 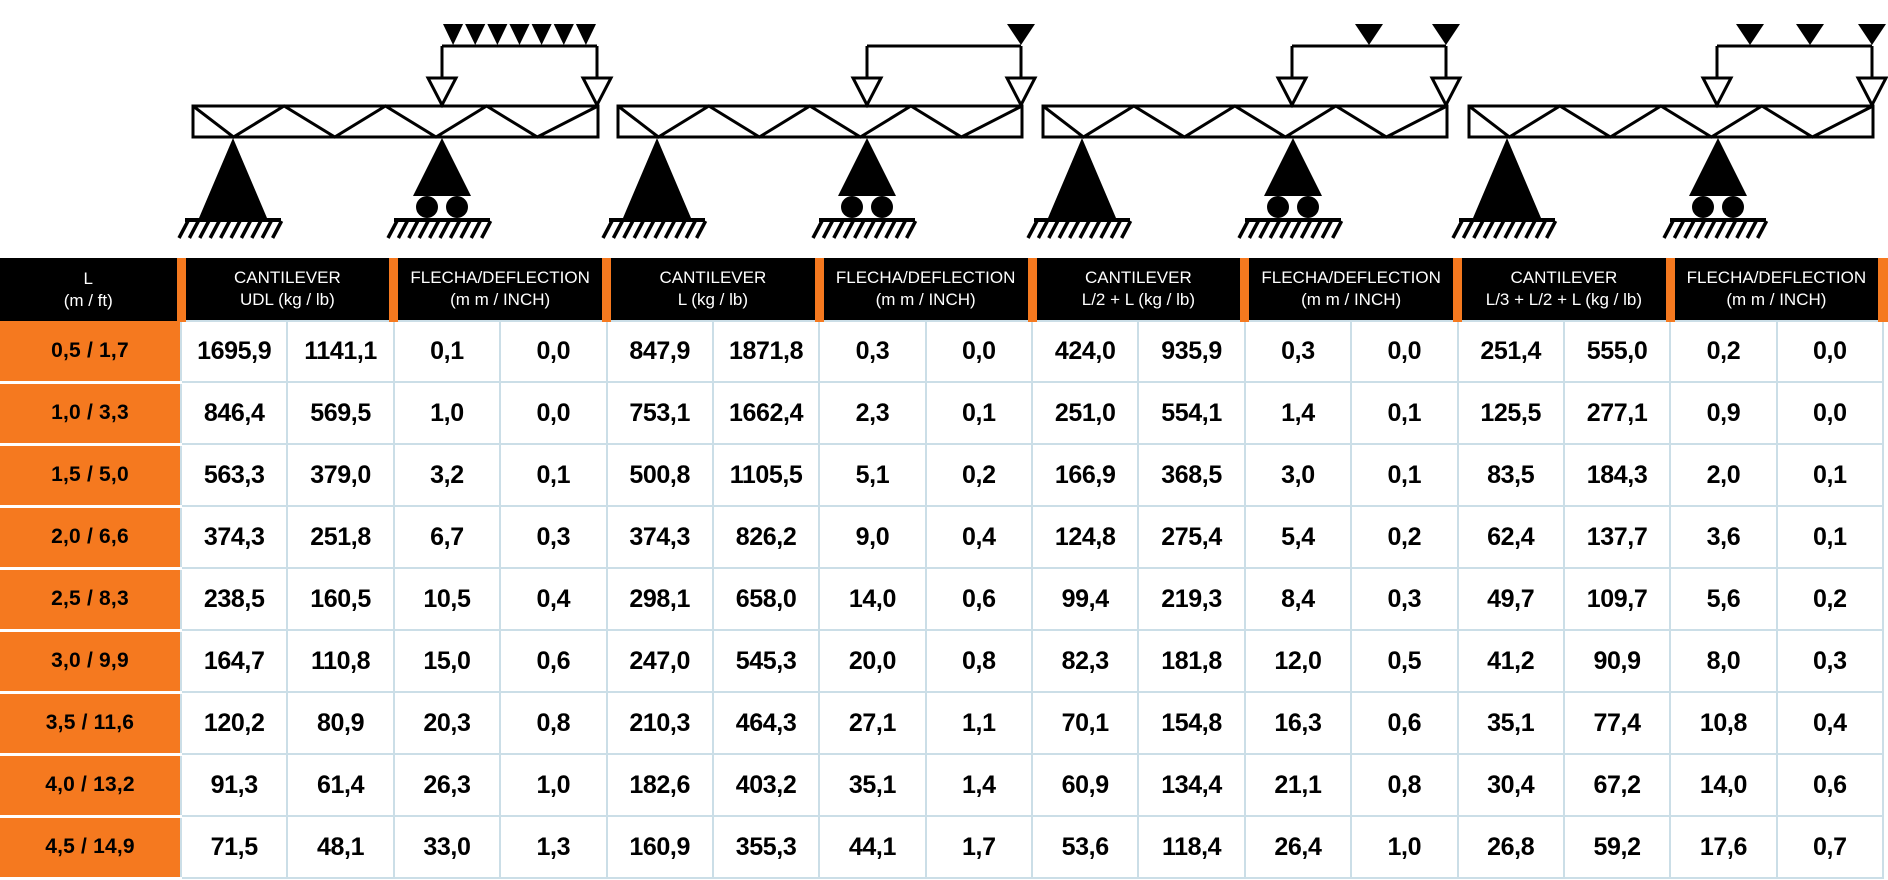 I want to click on value-cell: 80,9, so click(x=340, y=723).